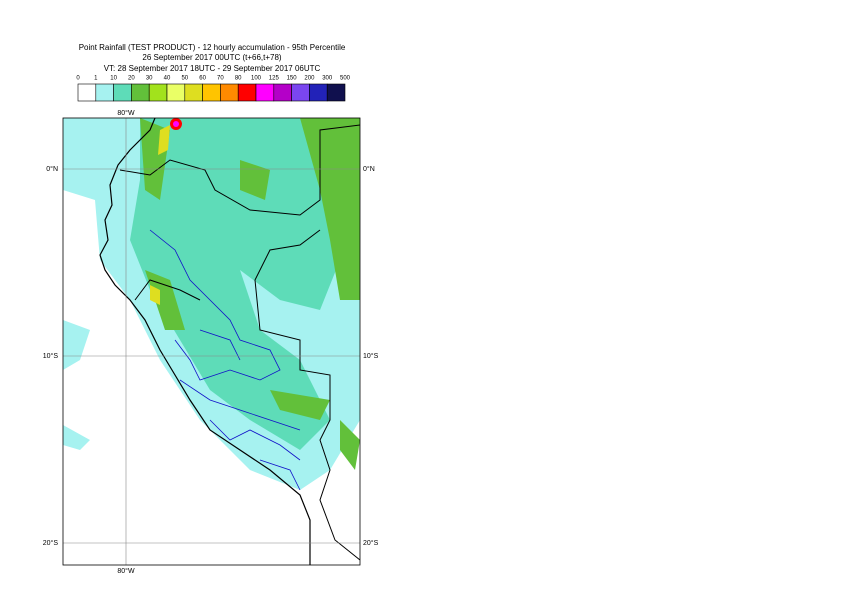 Image resolution: width=842 pixels, height=596 pixels. I want to click on colorbar-label: 10, so click(113, 79).